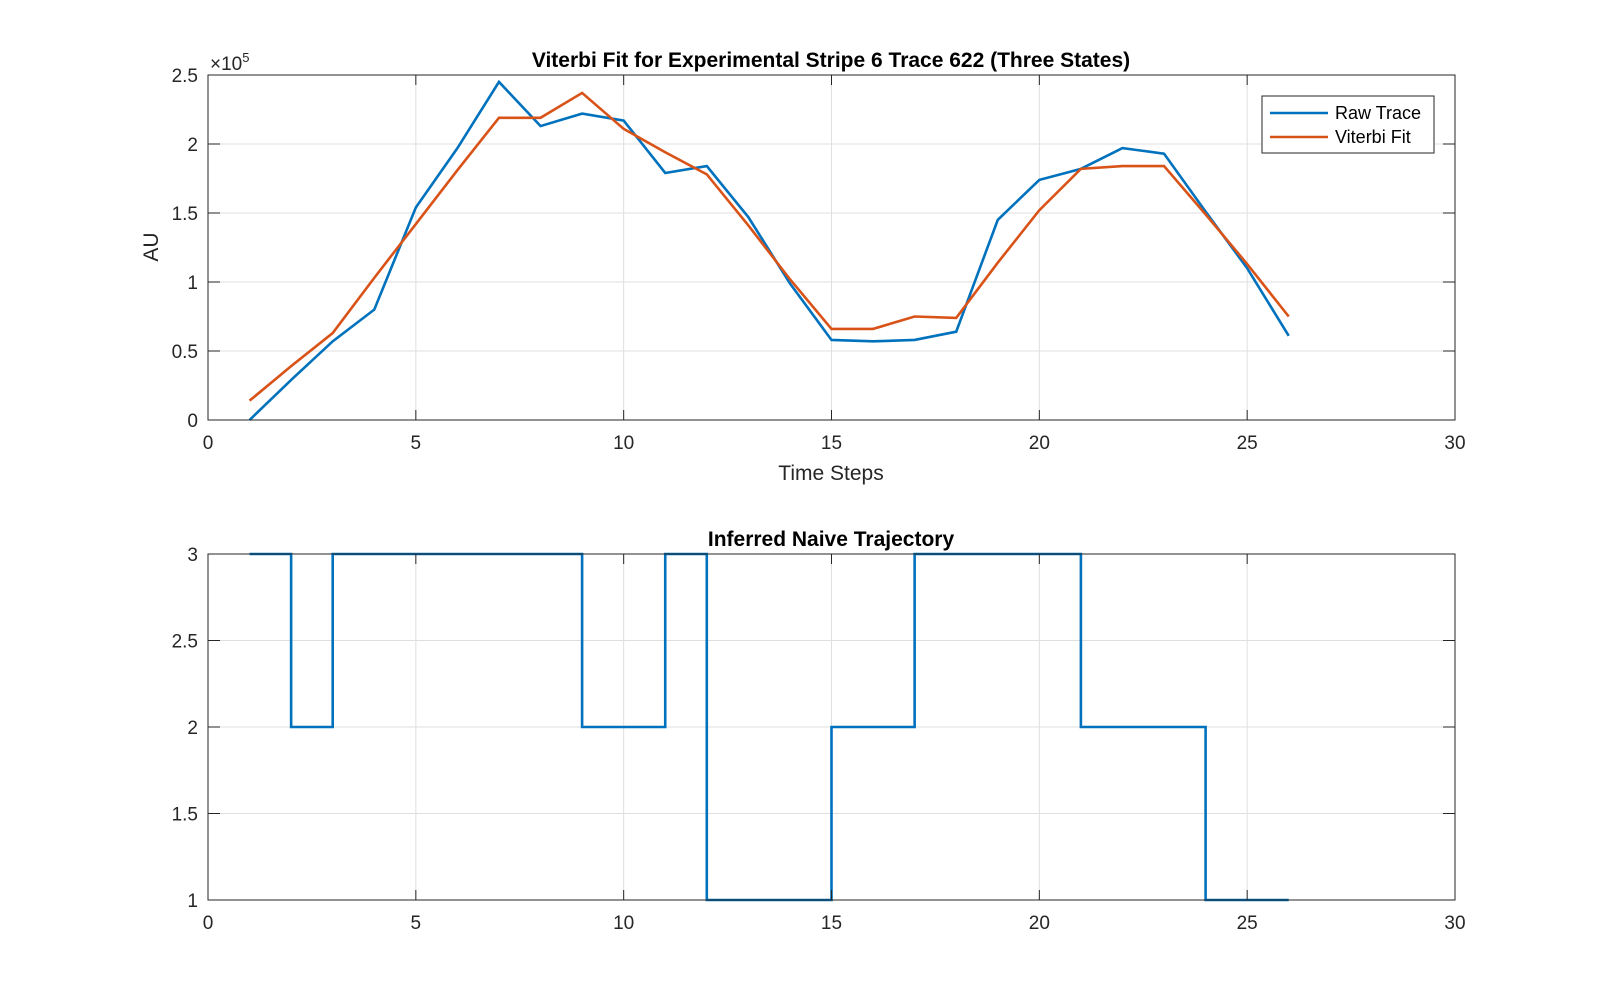 This screenshot has width=1601, height=1008. I want to click on plot1-y-exponent: ×10⁵, so click(229, 62).